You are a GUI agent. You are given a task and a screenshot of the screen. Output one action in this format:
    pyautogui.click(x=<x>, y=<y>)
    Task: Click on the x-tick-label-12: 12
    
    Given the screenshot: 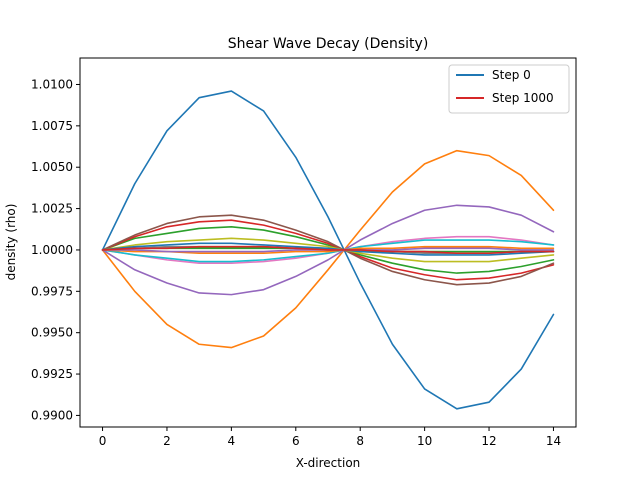 What is the action you would take?
    pyautogui.click(x=488, y=441)
    